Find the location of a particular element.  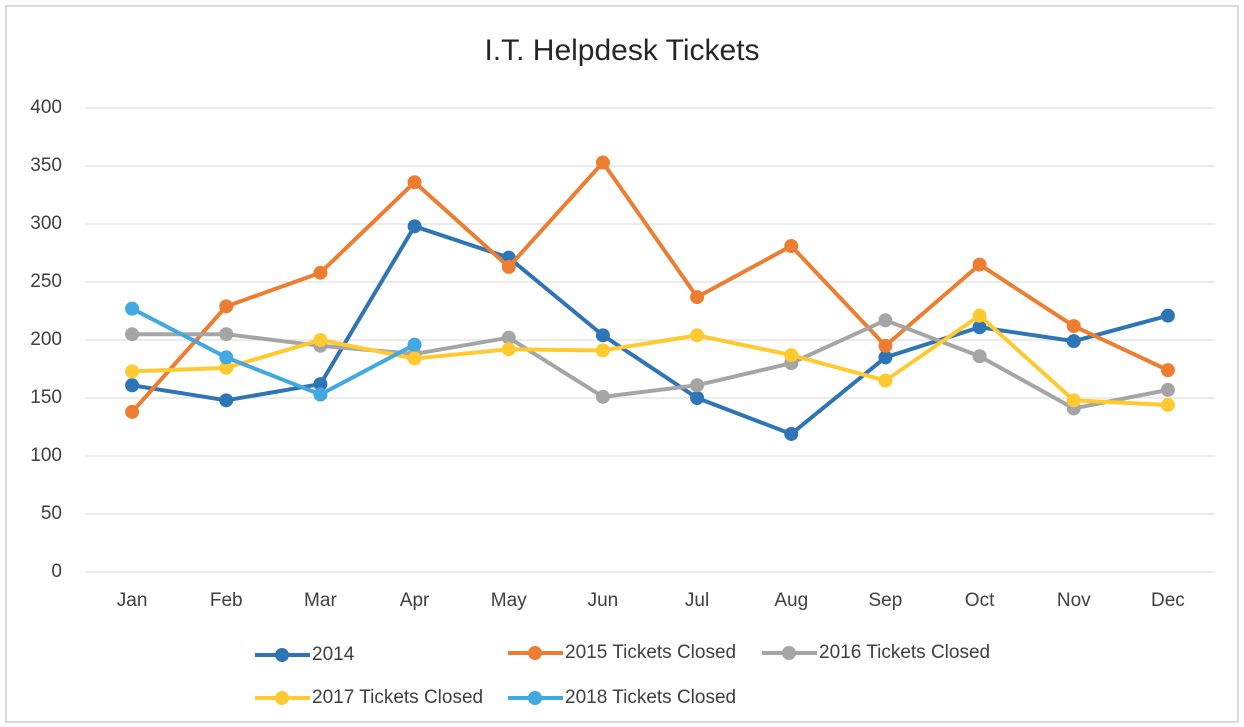

y-tick-label: 200 is located at coordinates (46, 339).